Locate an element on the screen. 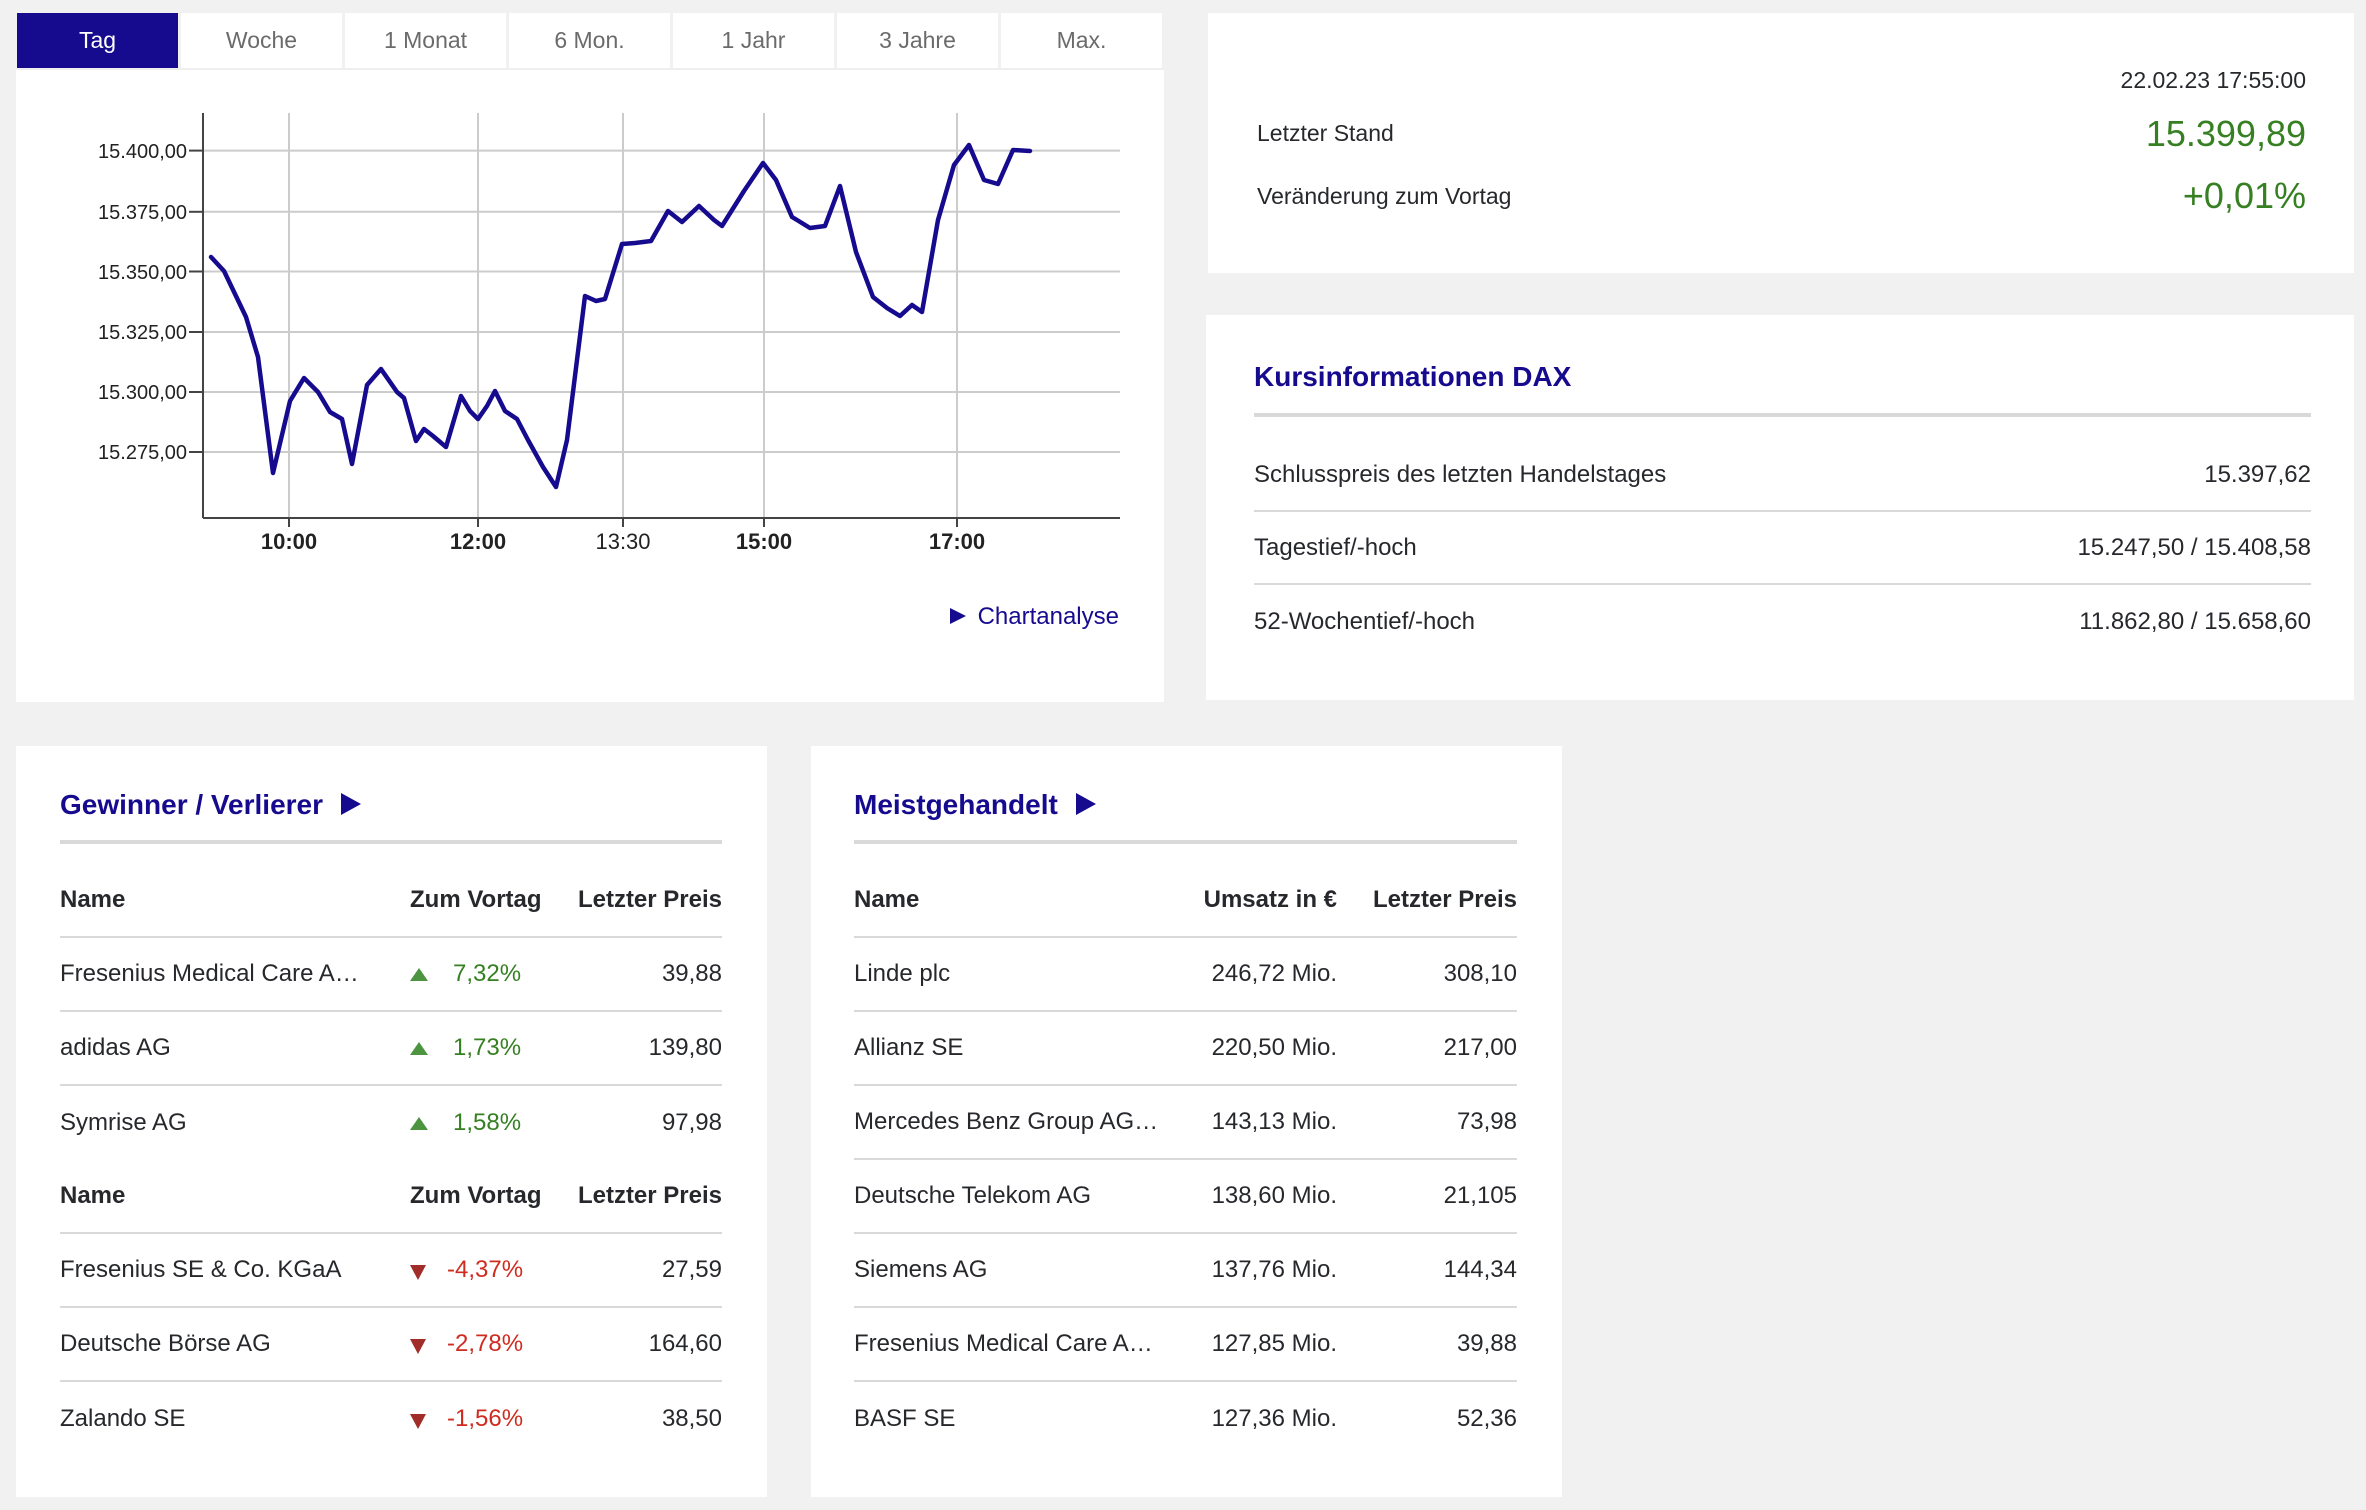 This screenshot has width=2366, height=1510. svg-text: 15.375,00 is located at coordinates (142, 213).